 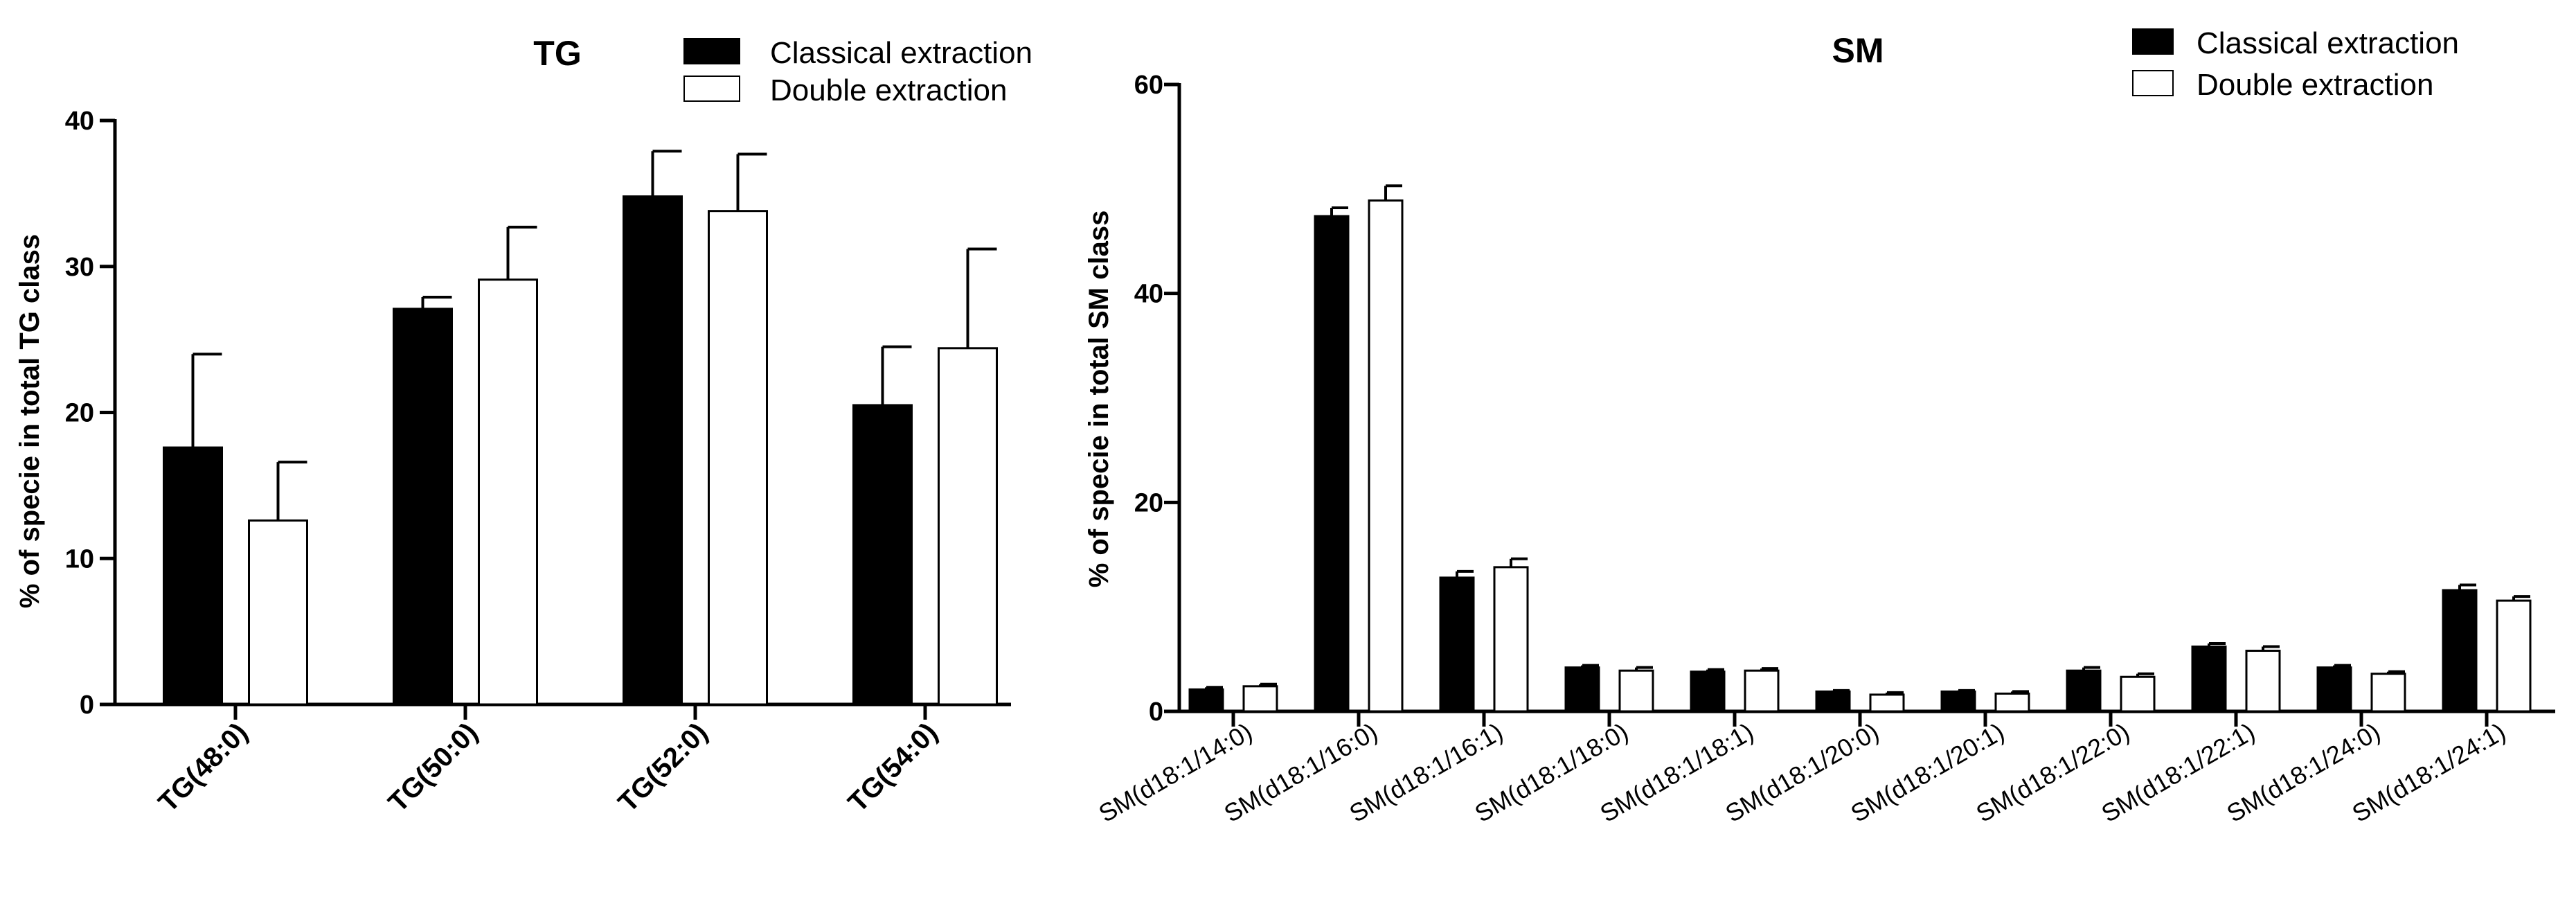 I want to click on sm-y-axis-label: % of specie in total SM class, so click(x=1099, y=399).